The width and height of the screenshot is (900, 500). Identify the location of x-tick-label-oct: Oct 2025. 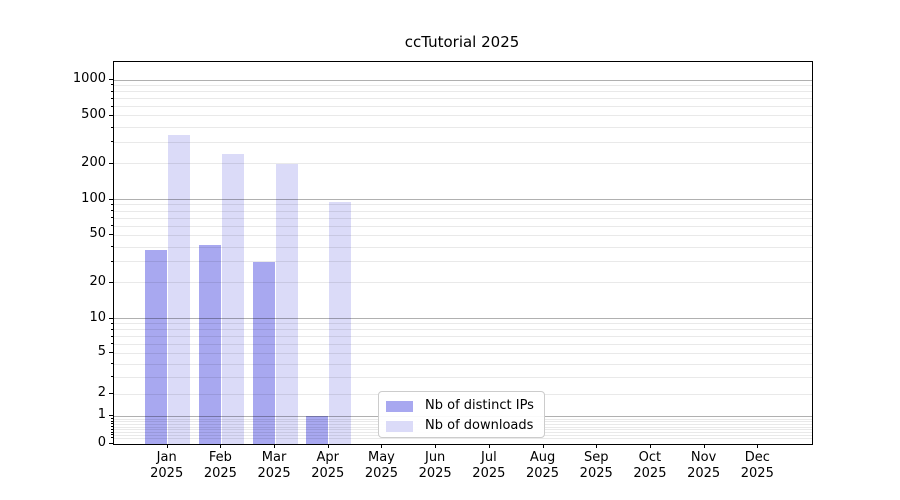
(650, 465).